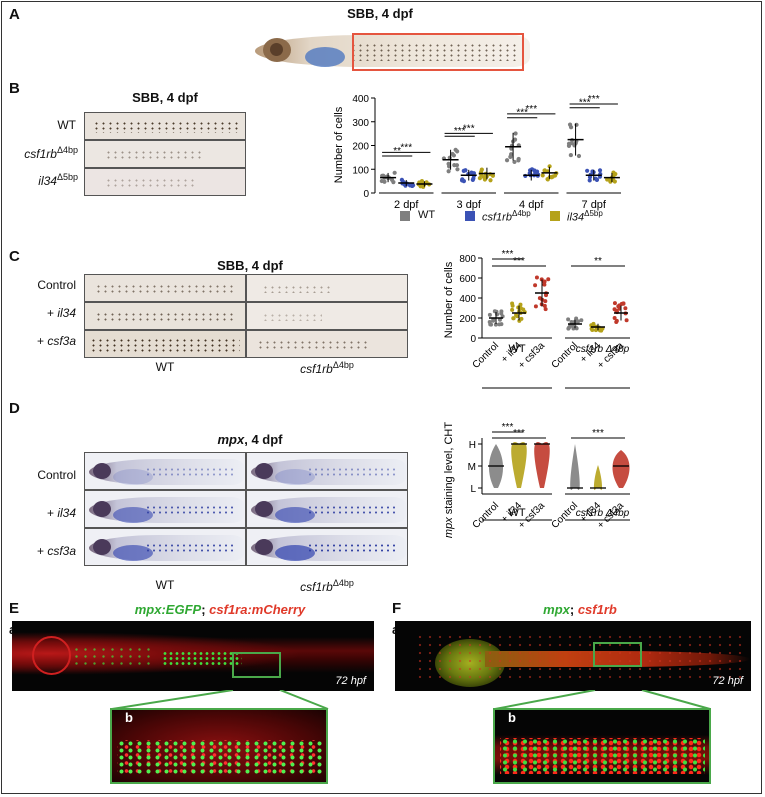 The height and width of the screenshot is (797, 765). What do you see at coordinates (327, 509) in the screenshot?
I see `panel-d-image-mut-il34` at bounding box center [327, 509].